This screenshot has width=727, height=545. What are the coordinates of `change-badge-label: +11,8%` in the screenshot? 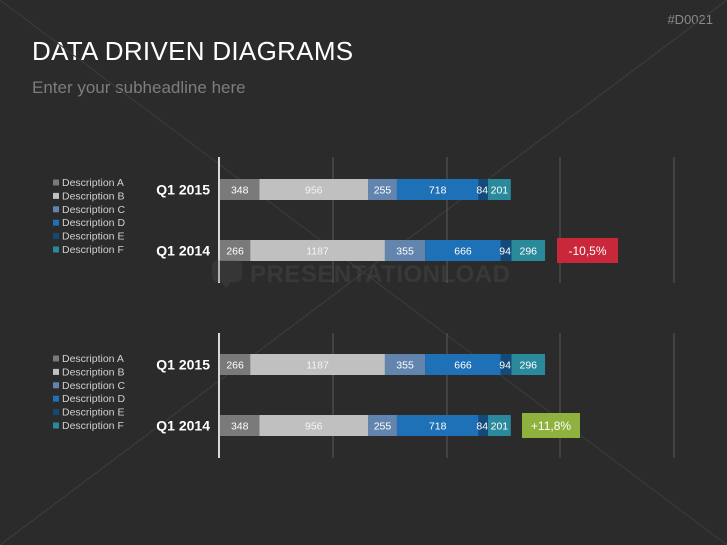 It's located at (551, 426).